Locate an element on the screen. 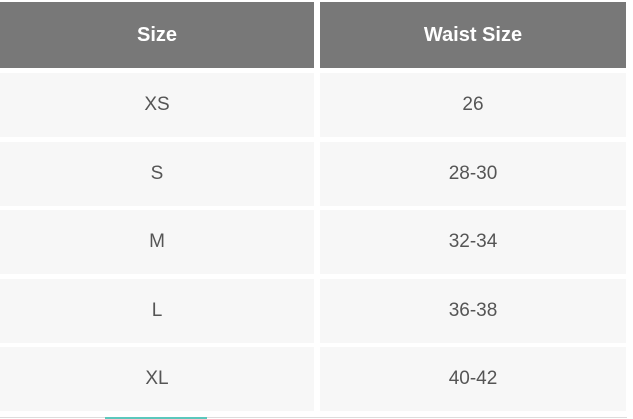  header-size: Size is located at coordinates (157, 35).